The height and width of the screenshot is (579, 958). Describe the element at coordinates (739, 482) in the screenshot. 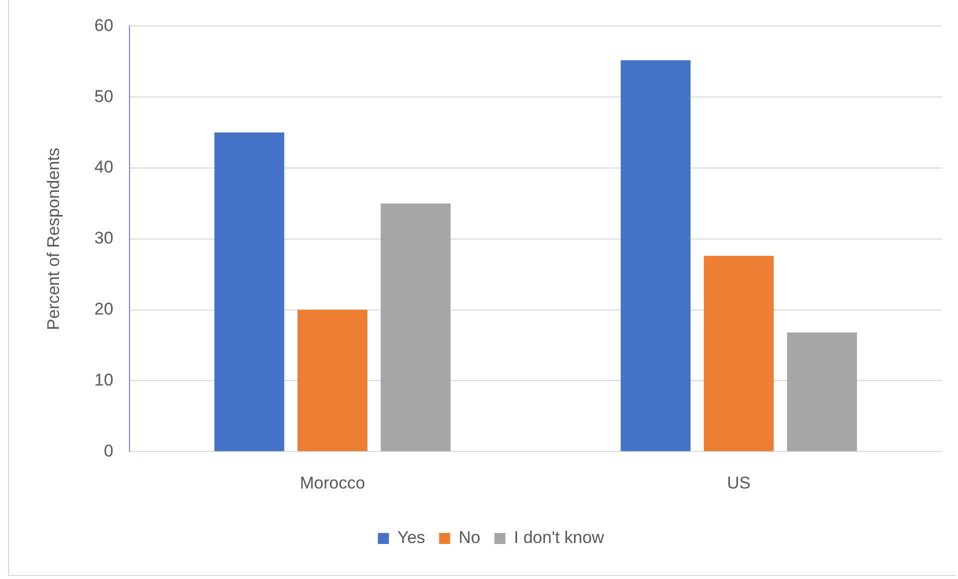

I see `x-tick-label: US` at that location.